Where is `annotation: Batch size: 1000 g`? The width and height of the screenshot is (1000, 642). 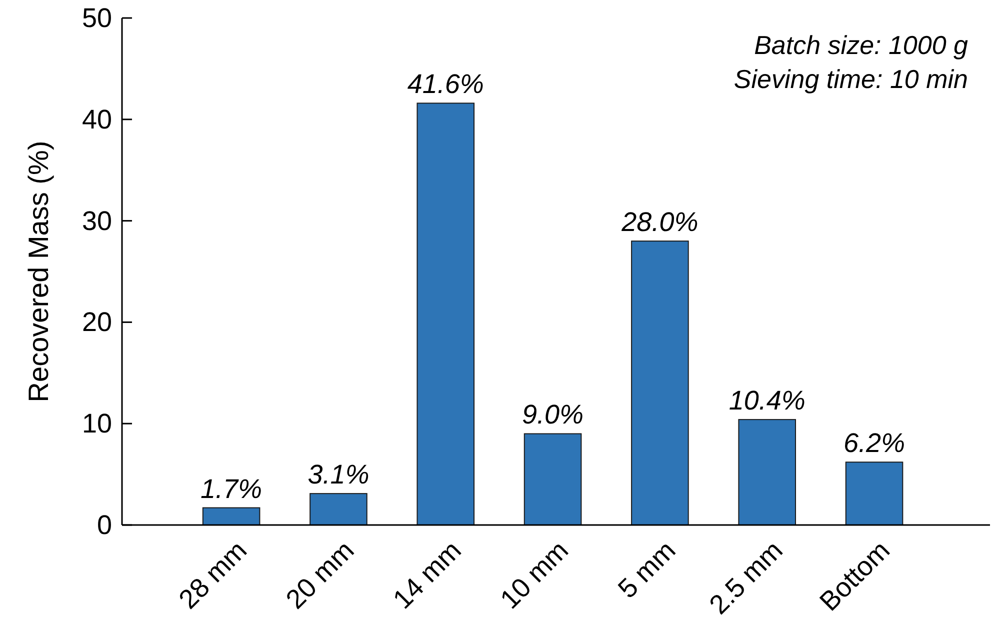
annotation: Batch size: 1000 g is located at coordinates (861, 45).